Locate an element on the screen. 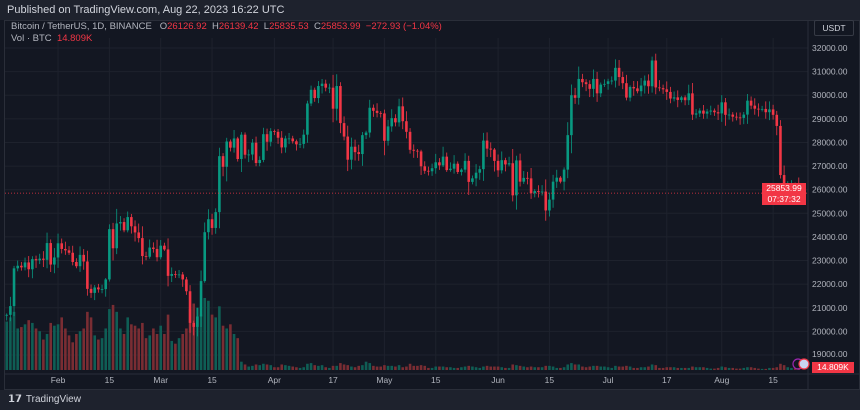  x-tick-label: 17 is located at coordinates (667, 380).